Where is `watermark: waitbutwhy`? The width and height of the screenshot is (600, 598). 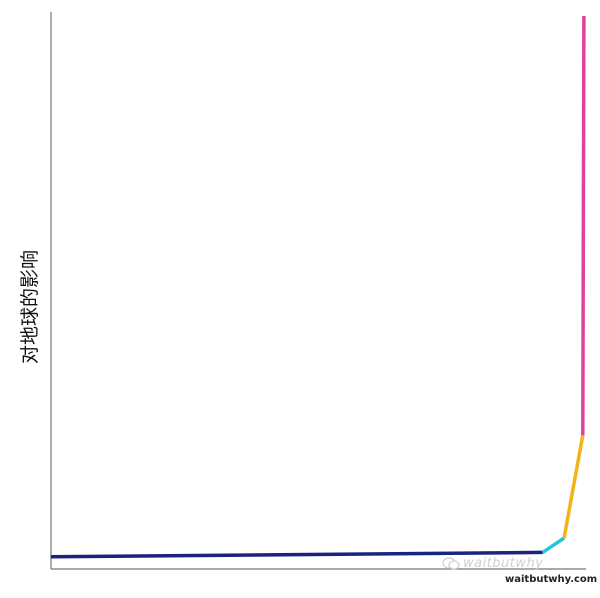 watermark: waitbutwhy is located at coordinates (492, 563).